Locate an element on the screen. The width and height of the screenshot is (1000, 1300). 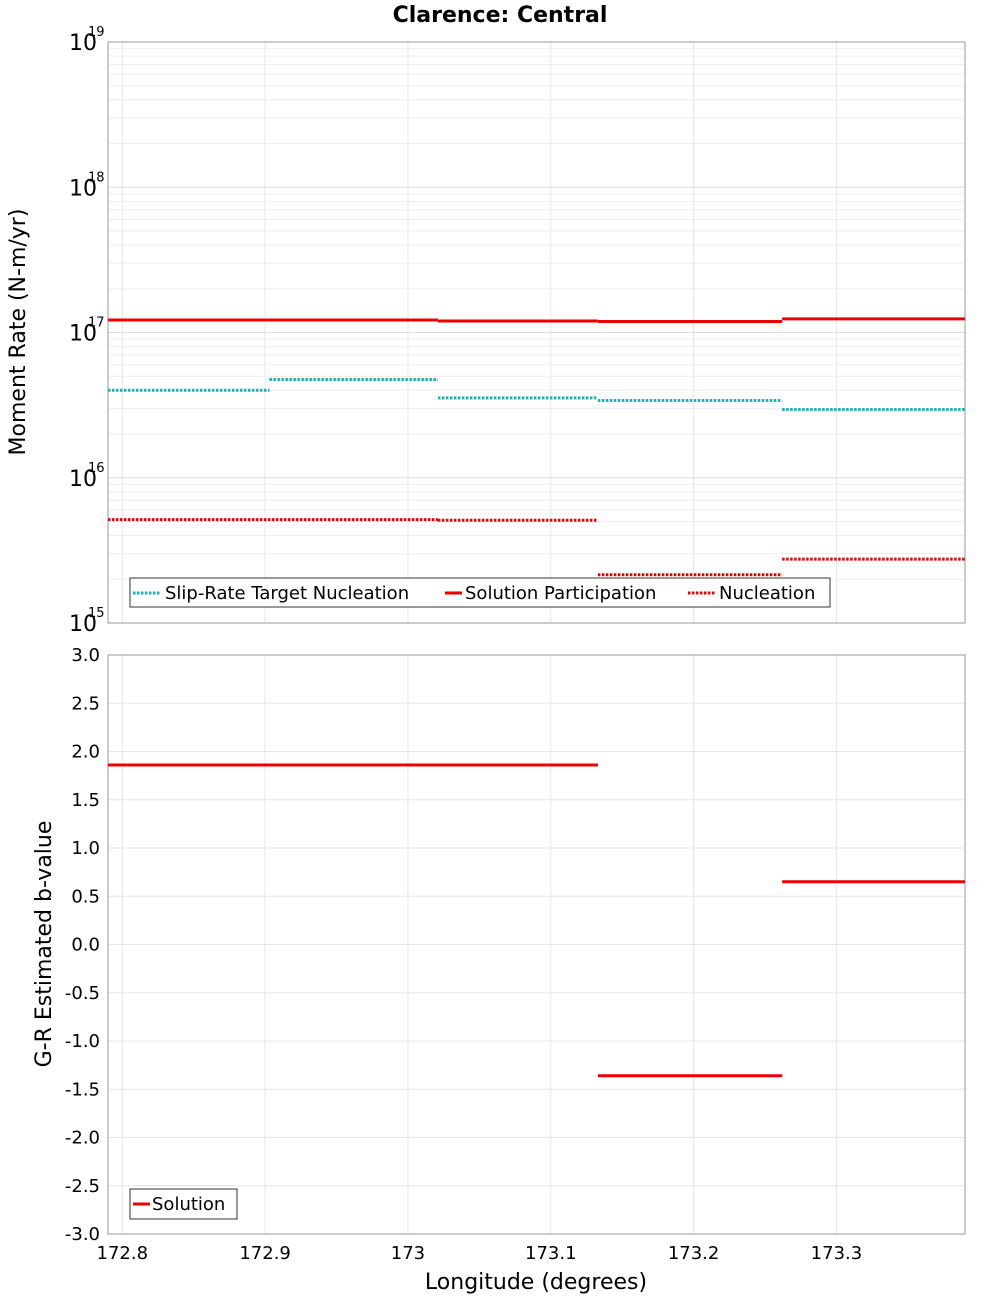
x-tick-label: 172.9 is located at coordinates (265, 1253).